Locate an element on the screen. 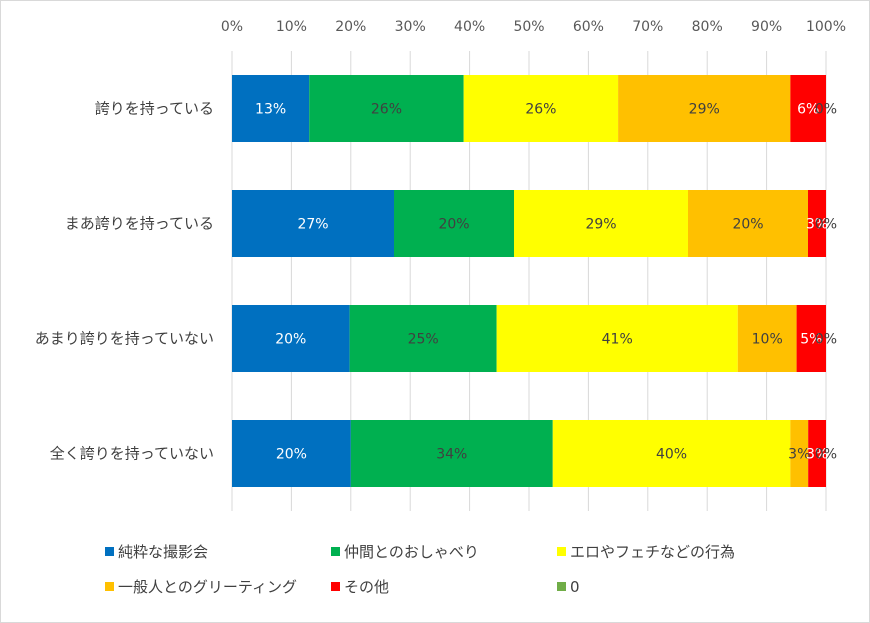  data-label: 5% is located at coordinates (811, 340).